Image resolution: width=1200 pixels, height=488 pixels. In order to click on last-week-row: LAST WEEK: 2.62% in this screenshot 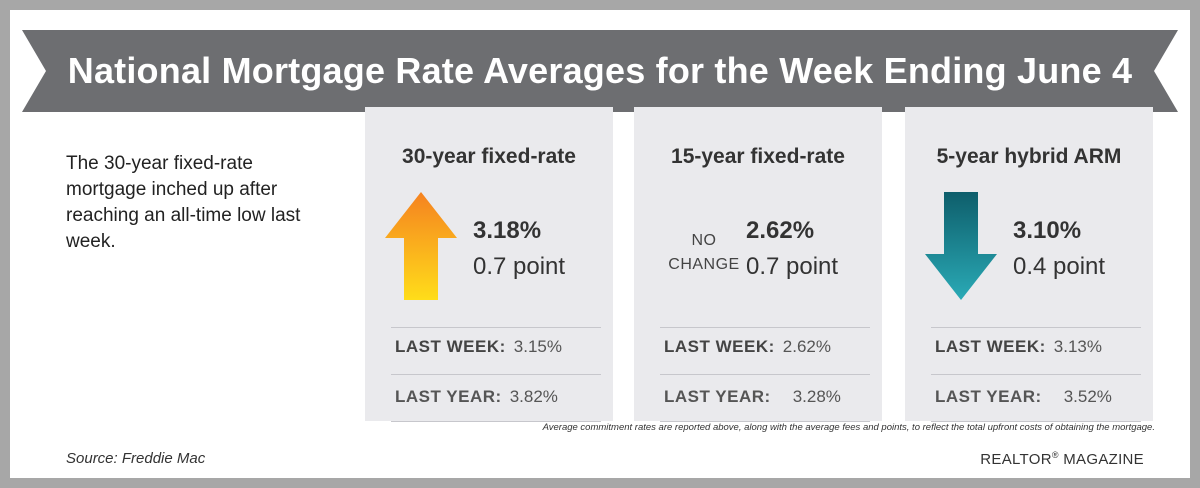, I will do `click(747, 347)`.